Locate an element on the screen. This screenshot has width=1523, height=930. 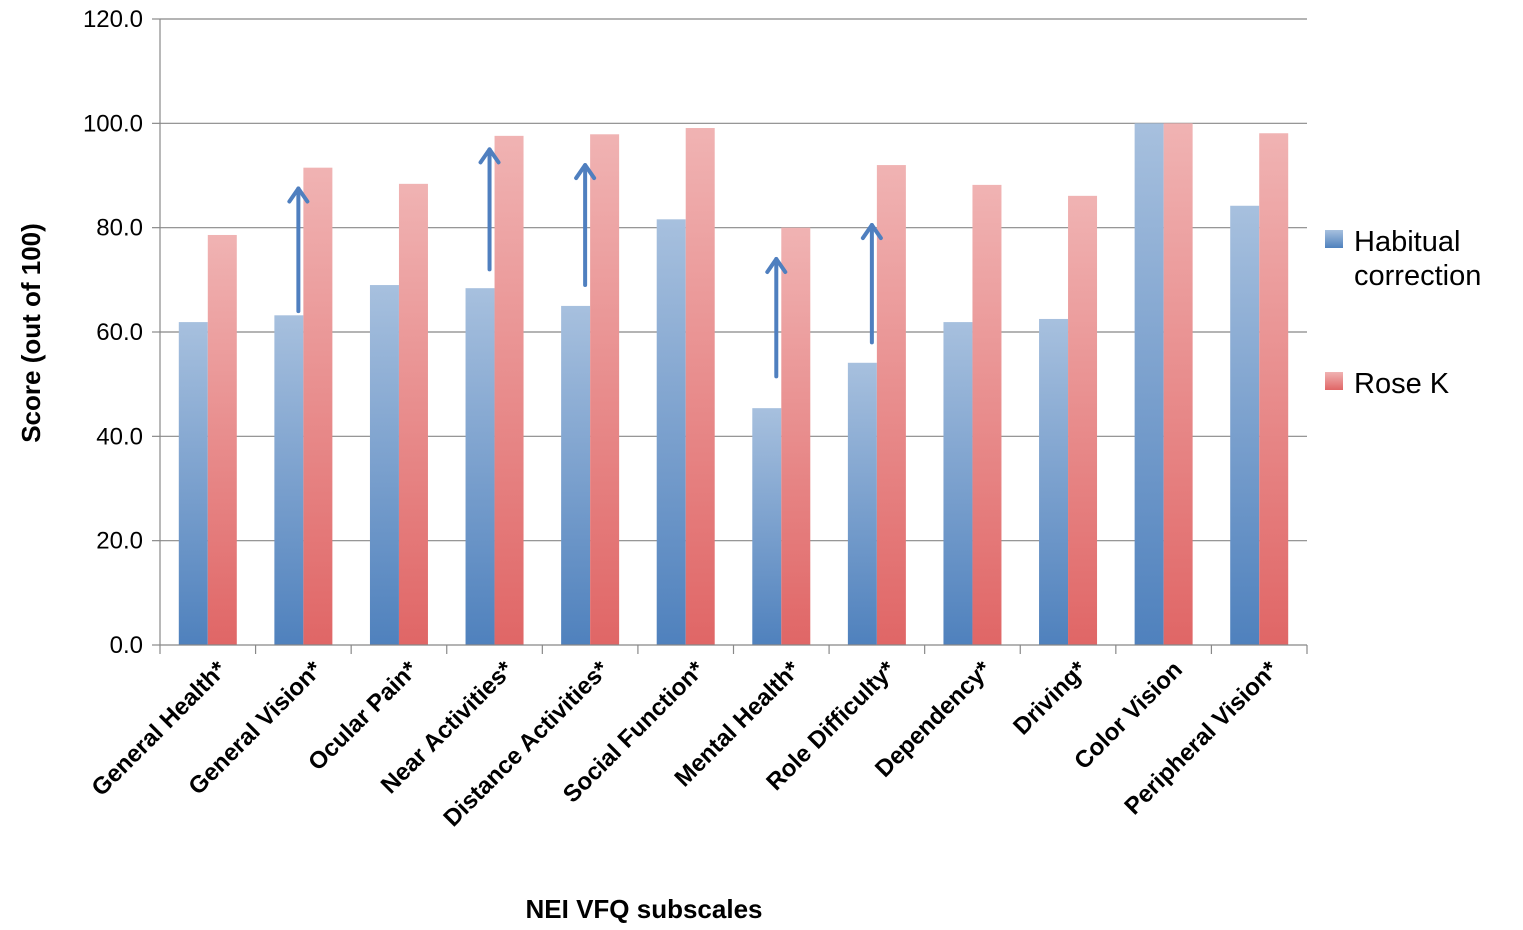
y-tick-label: 60.0 is located at coordinates (119, 332).